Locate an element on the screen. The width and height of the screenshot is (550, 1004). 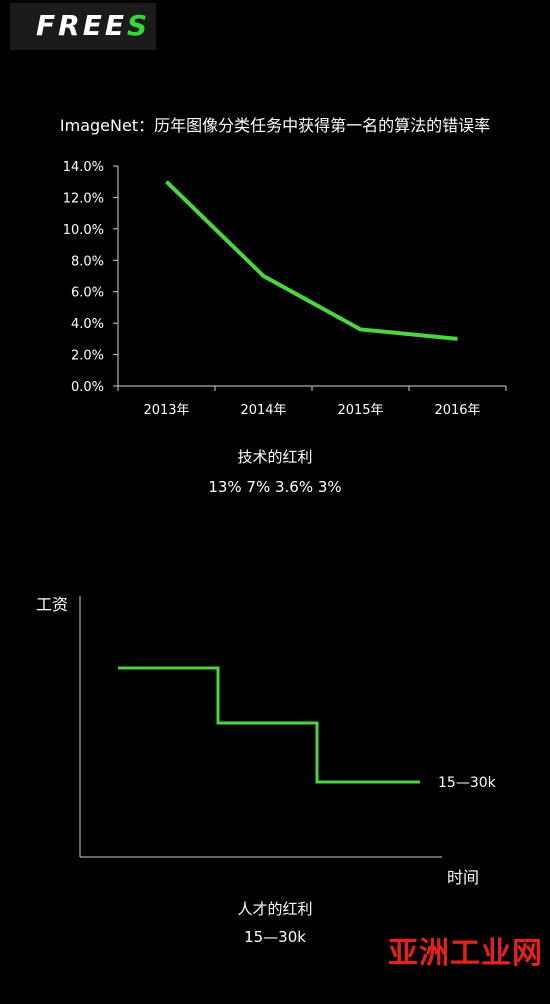
x-tick-label: 2014年 is located at coordinates (263, 410).